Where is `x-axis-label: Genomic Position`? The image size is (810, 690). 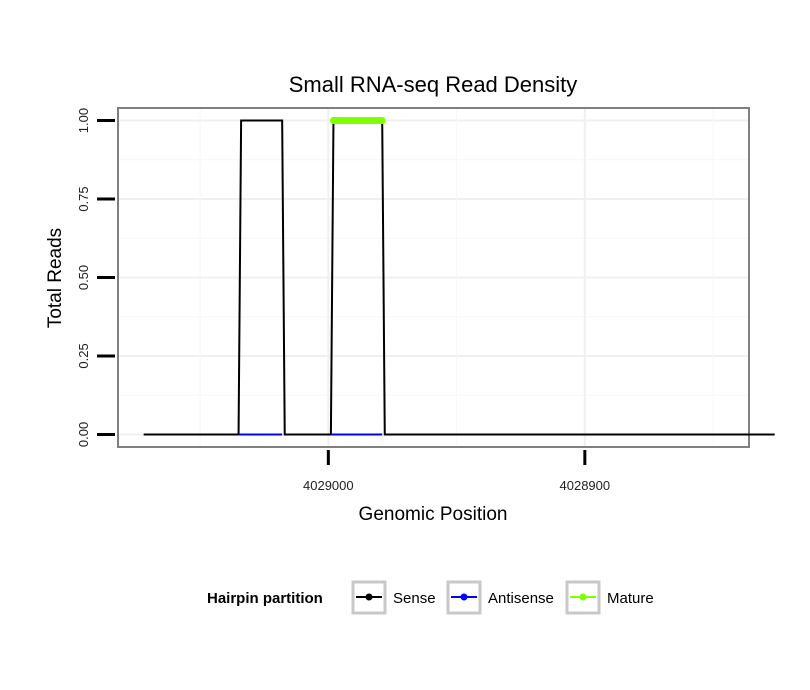
x-axis-label: Genomic Position is located at coordinates (433, 514).